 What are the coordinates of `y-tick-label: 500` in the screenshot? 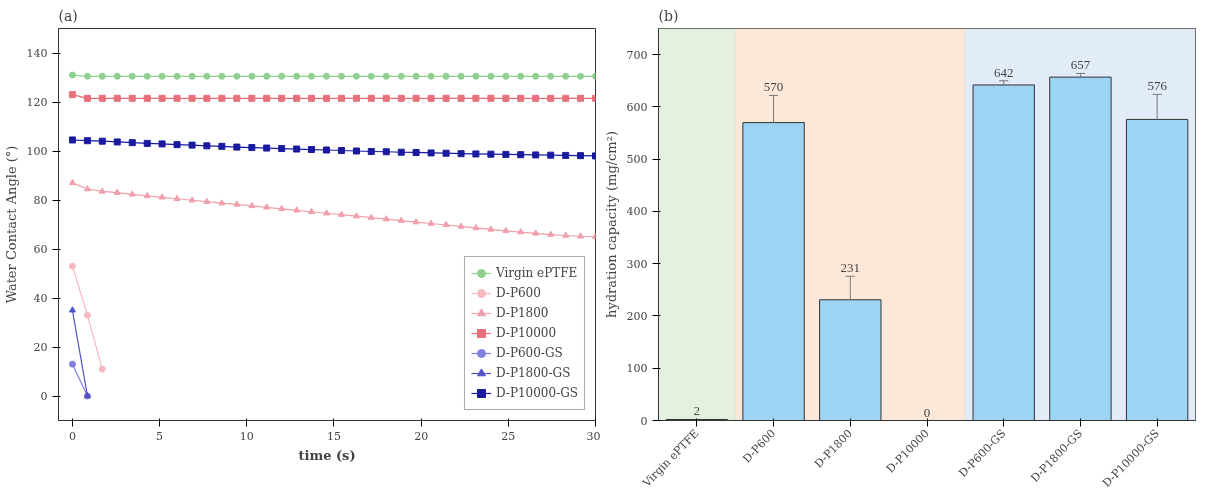 It's located at (637, 160).